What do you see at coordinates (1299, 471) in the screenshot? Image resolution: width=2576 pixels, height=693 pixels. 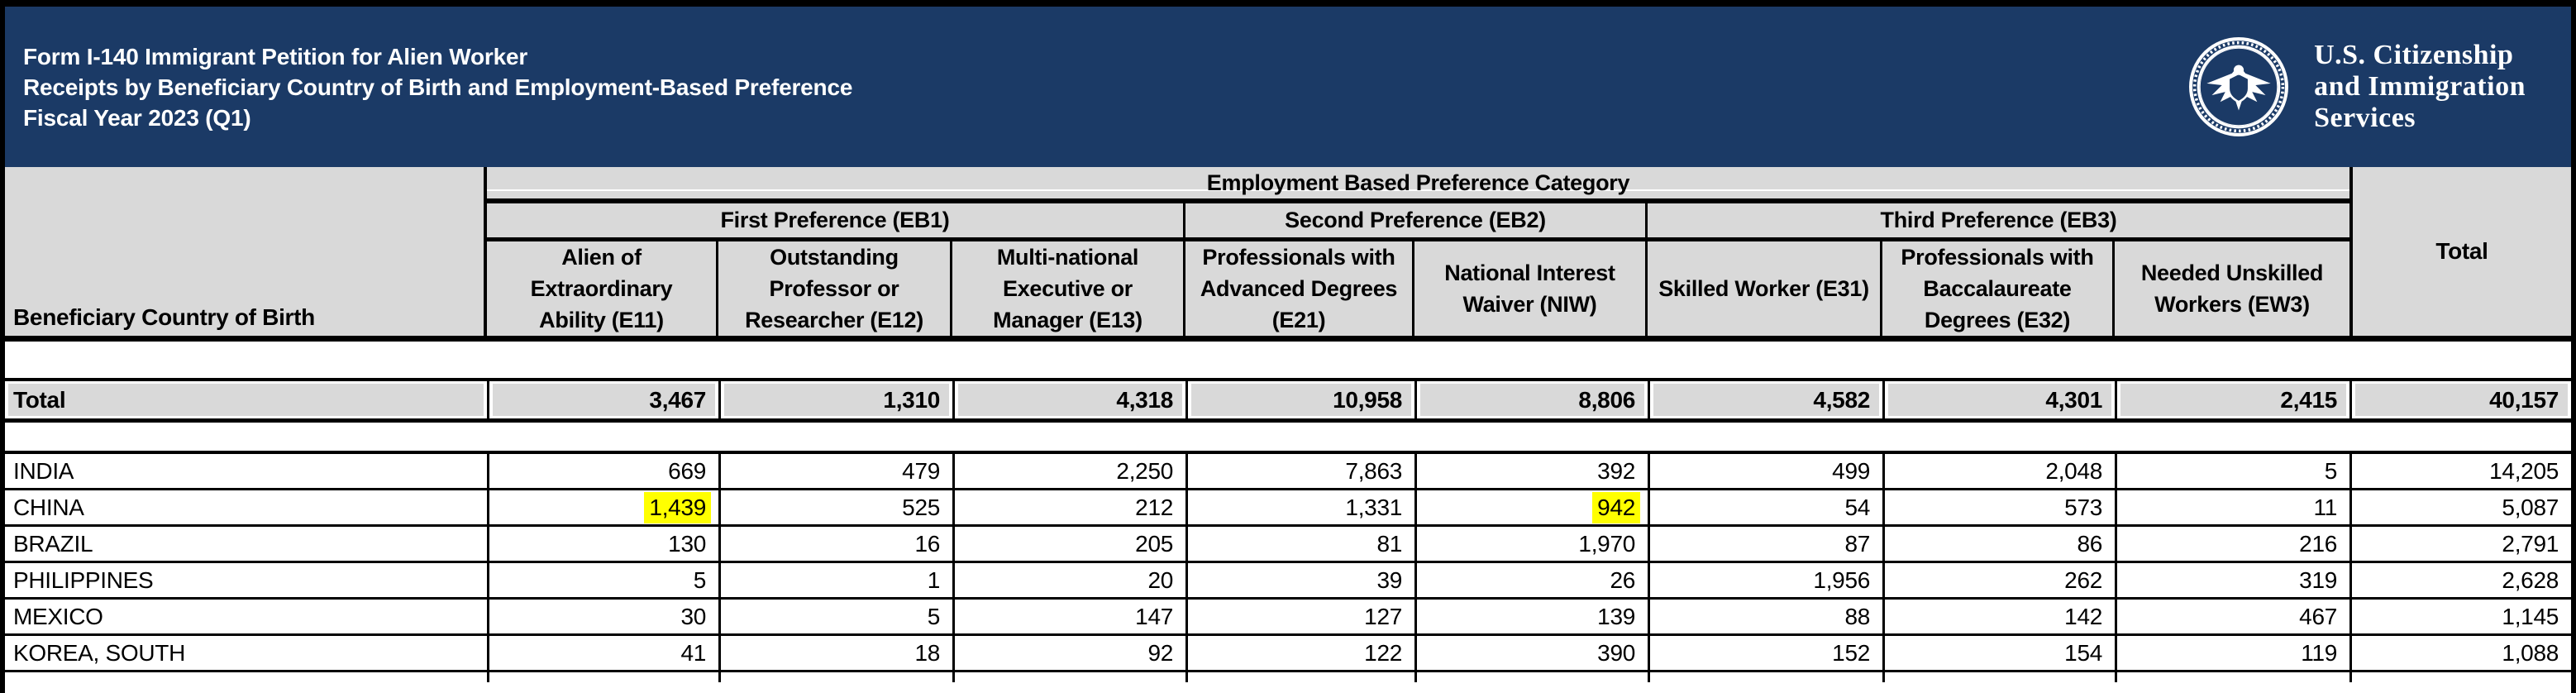 I see `value-cell: 7,863` at bounding box center [1299, 471].